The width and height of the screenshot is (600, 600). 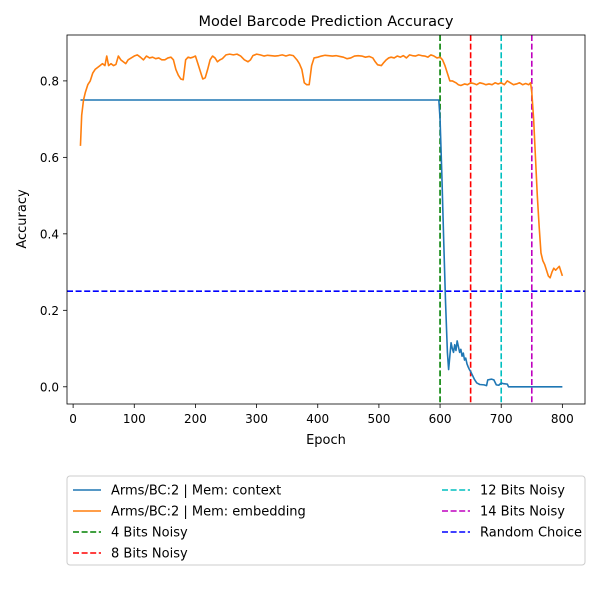 I want to click on x-tick-label: 400, so click(x=317, y=419).